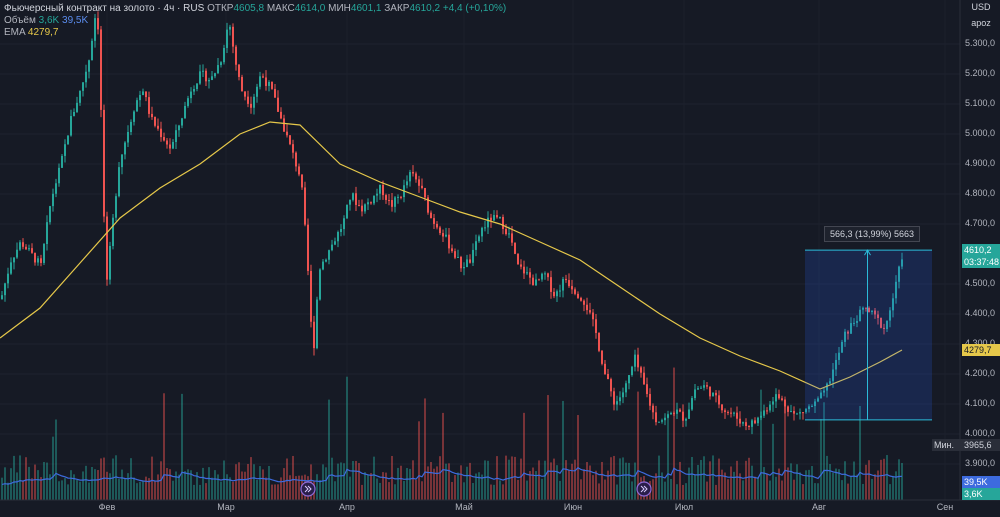 The width and height of the screenshot is (1000, 517). I want to click on price-tick-label: 5.300,0, so click(980, 43).